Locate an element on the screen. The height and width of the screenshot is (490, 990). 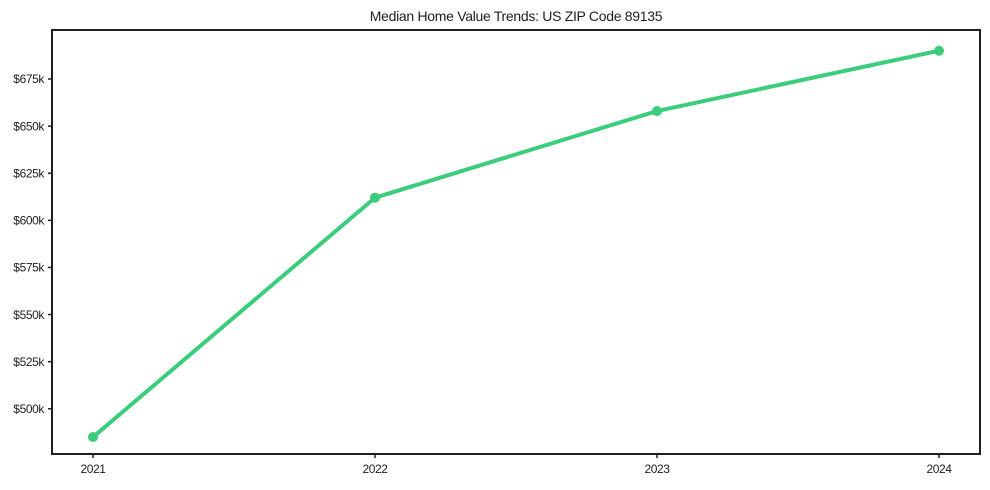
data-point-median-home-value-2023 is located at coordinates (657, 111).